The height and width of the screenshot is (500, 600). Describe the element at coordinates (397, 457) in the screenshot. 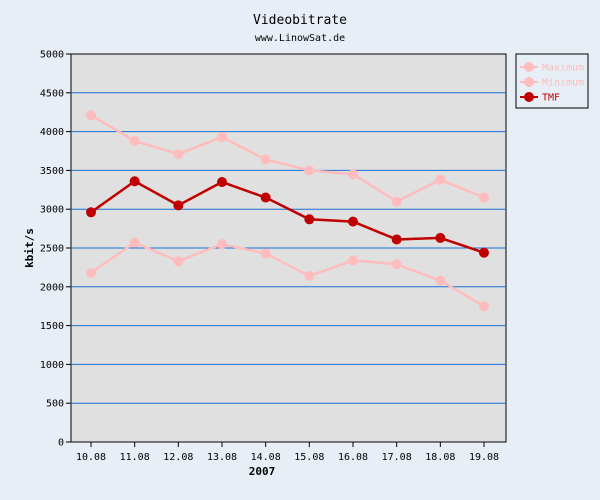

I see `x-tick-label: 17.08` at that location.